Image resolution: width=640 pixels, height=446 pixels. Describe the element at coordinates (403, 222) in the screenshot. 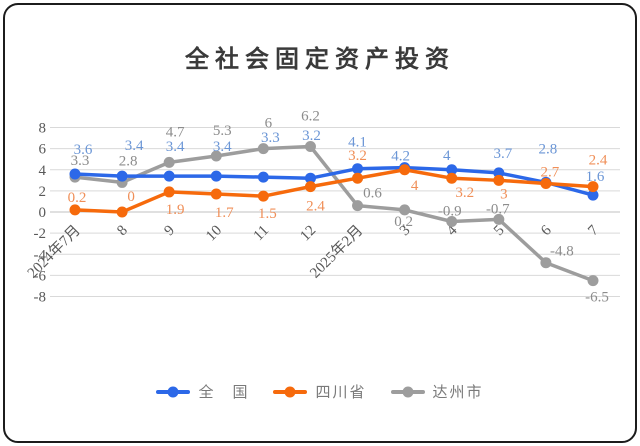

I see `data-label-dazhou-7: 0.2` at that location.